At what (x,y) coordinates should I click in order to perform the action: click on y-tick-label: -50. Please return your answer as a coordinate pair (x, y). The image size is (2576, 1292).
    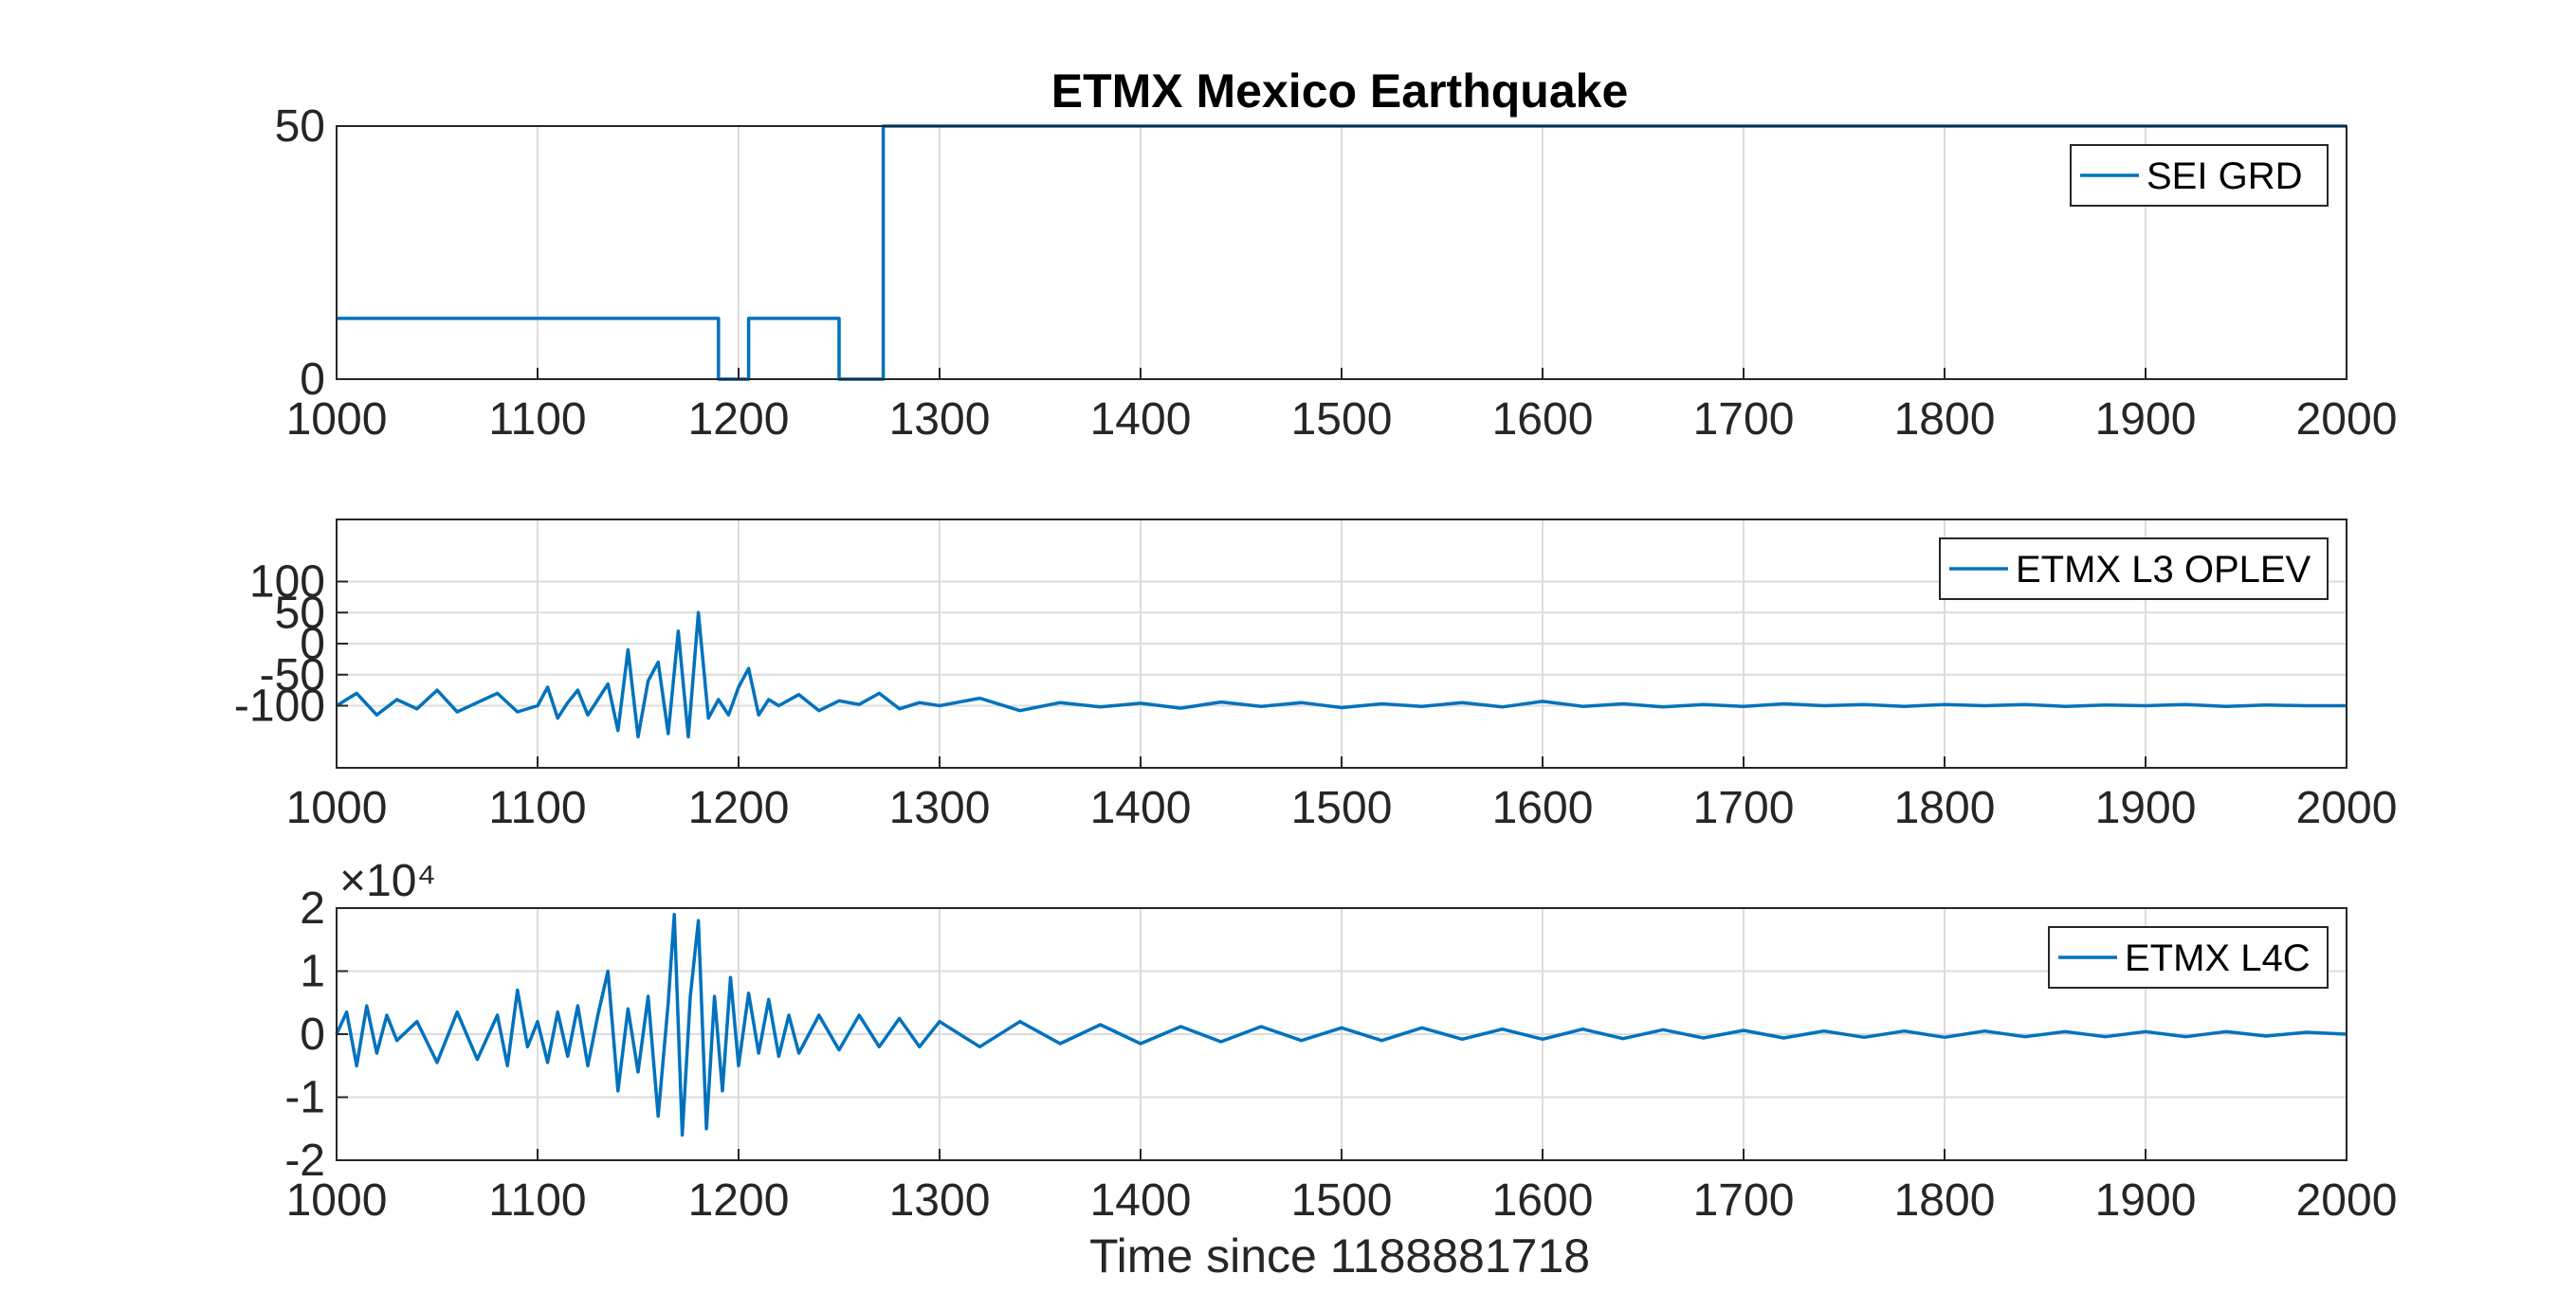
    Looking at the image, I should click on (292, 675).